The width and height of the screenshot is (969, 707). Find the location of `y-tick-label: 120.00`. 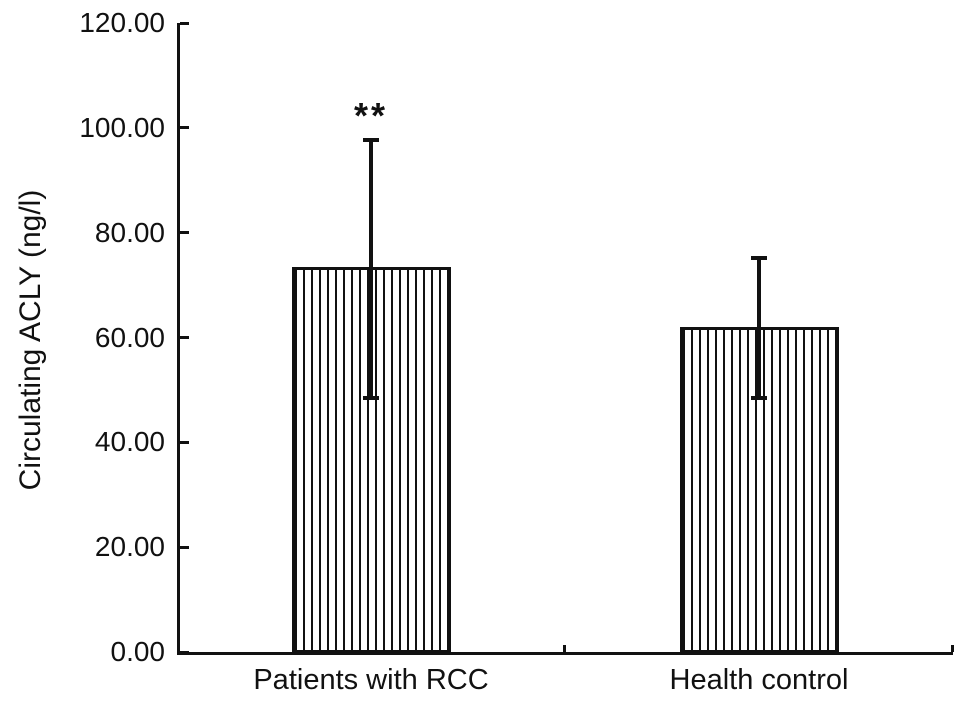

y-tick-label: 120.00 is located at coordinates (122, 22).